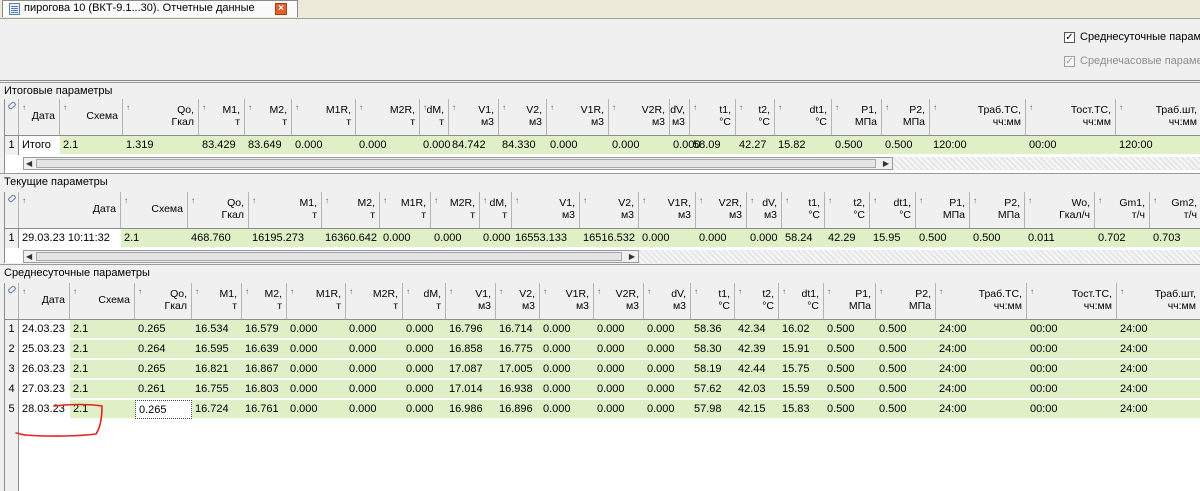  What do you see at coordinates (708, 349) in the screenshot?
I see `table-cell: 58.30` at bounding box center [708, 349].